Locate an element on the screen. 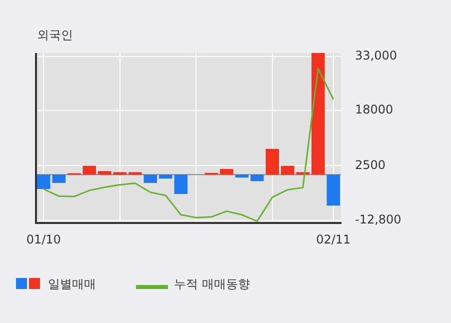  y-tick-label: 18000 is located at coordinates (374, 109).